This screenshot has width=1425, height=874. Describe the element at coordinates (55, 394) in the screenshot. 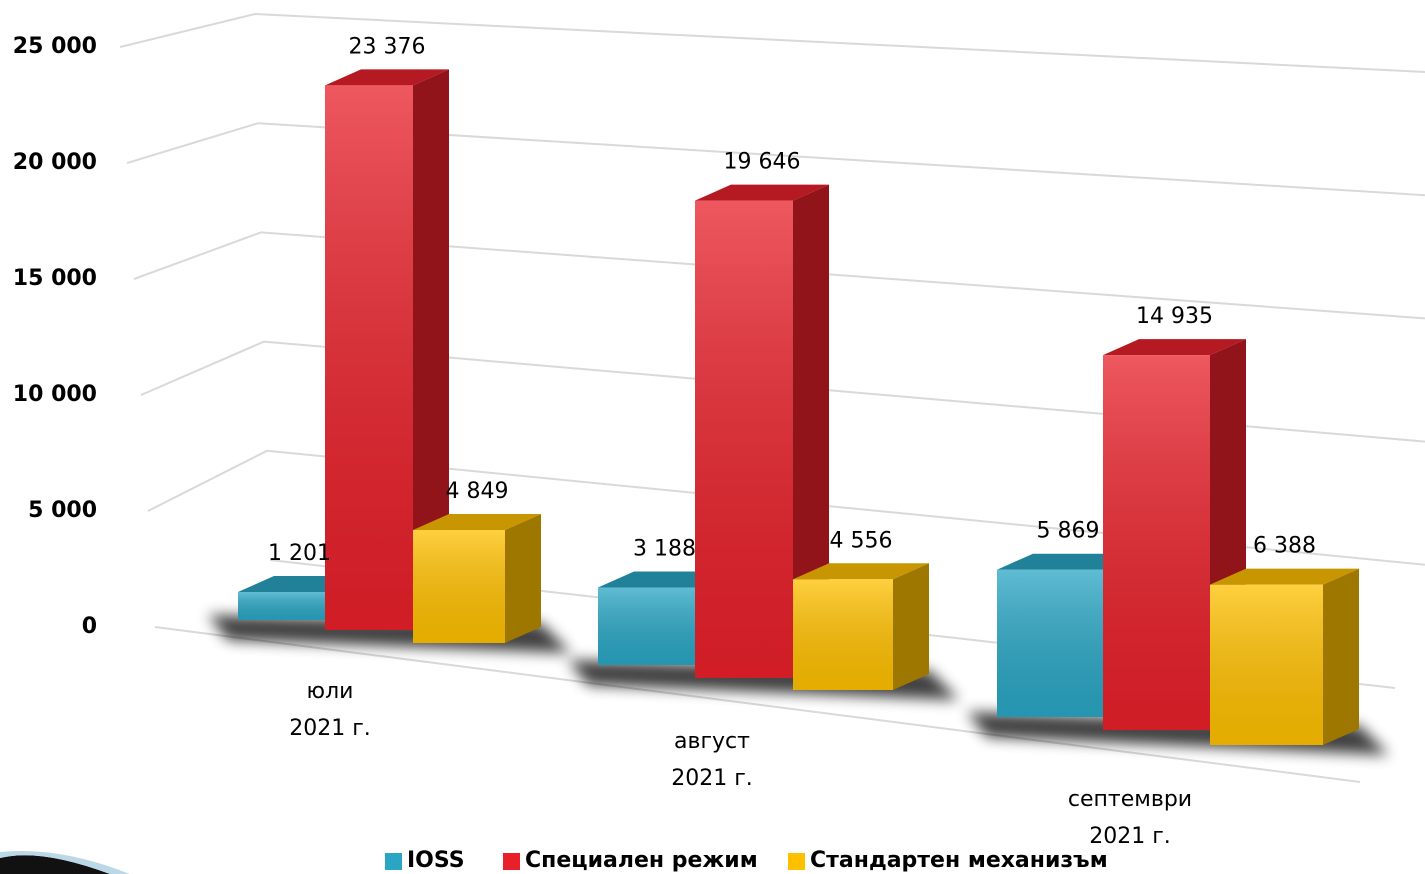

I see `y-tick-label: 10 000` at that location.